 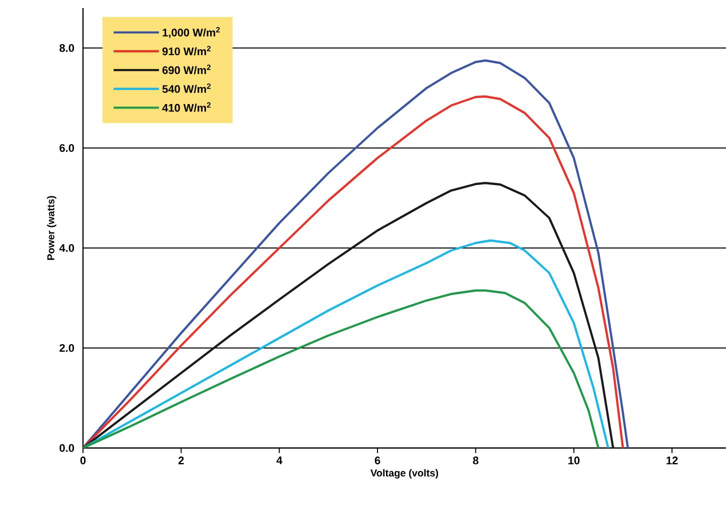 What do you see at coordinates (574, 460) in the screenshot?
I see `x-tick-label: 10` at bounding box center [574, 460].